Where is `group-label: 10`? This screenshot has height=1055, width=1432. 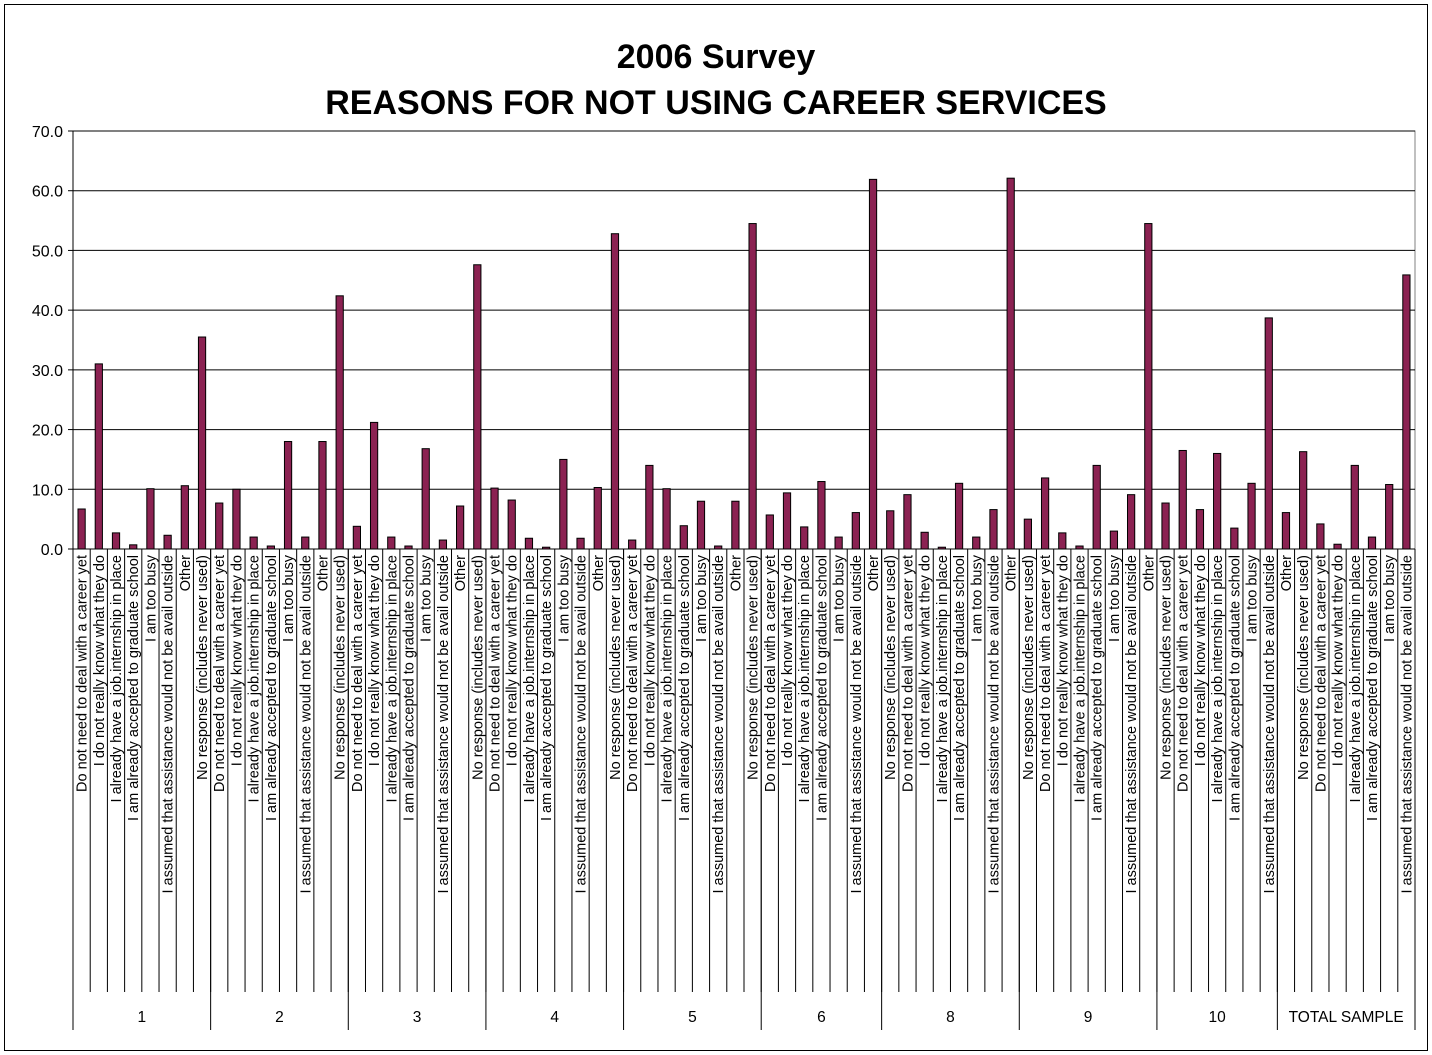
group-label: 10 is located at coordinates (1218, 1017).